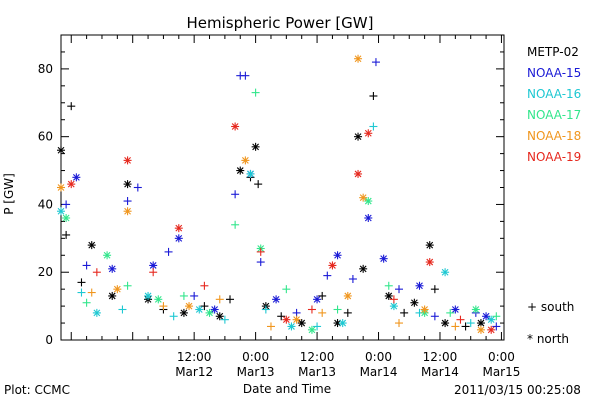 The height and width of the screenshot is (400, 600). What do you see at coordinates (554, 73) in the screenshot?
I see `legend-noaa-15: NOAA-15` at bounding box center [554, 73].